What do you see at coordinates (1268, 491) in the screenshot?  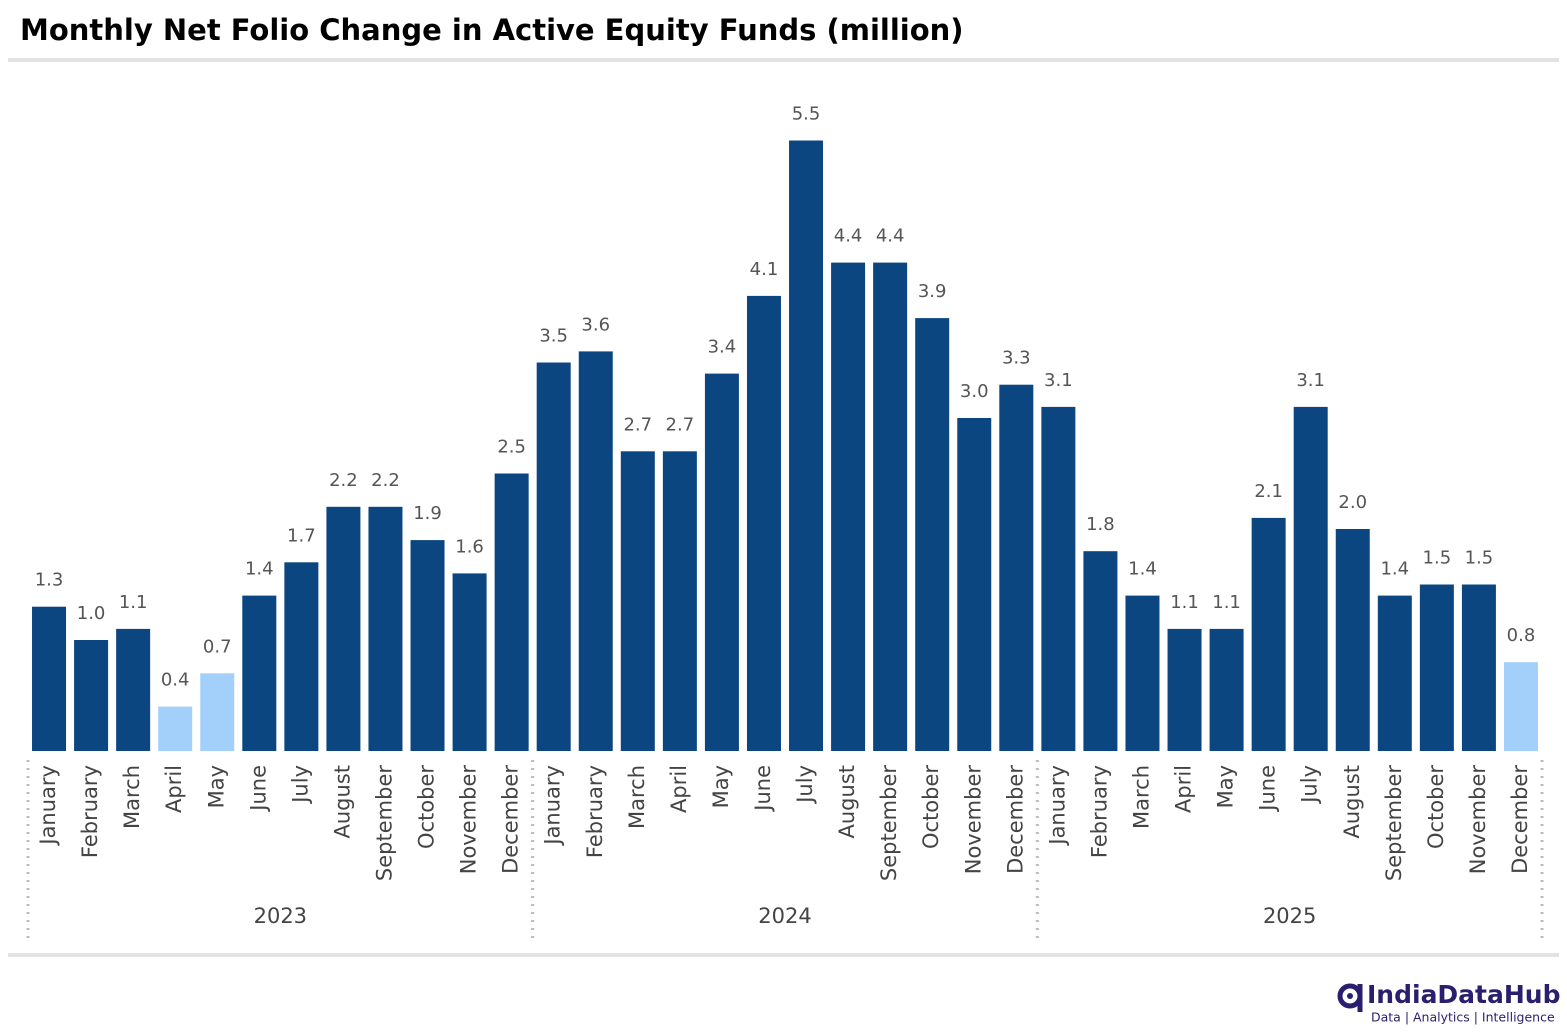 I see `value-label: 2.1` at bounding box center [1268, 491].